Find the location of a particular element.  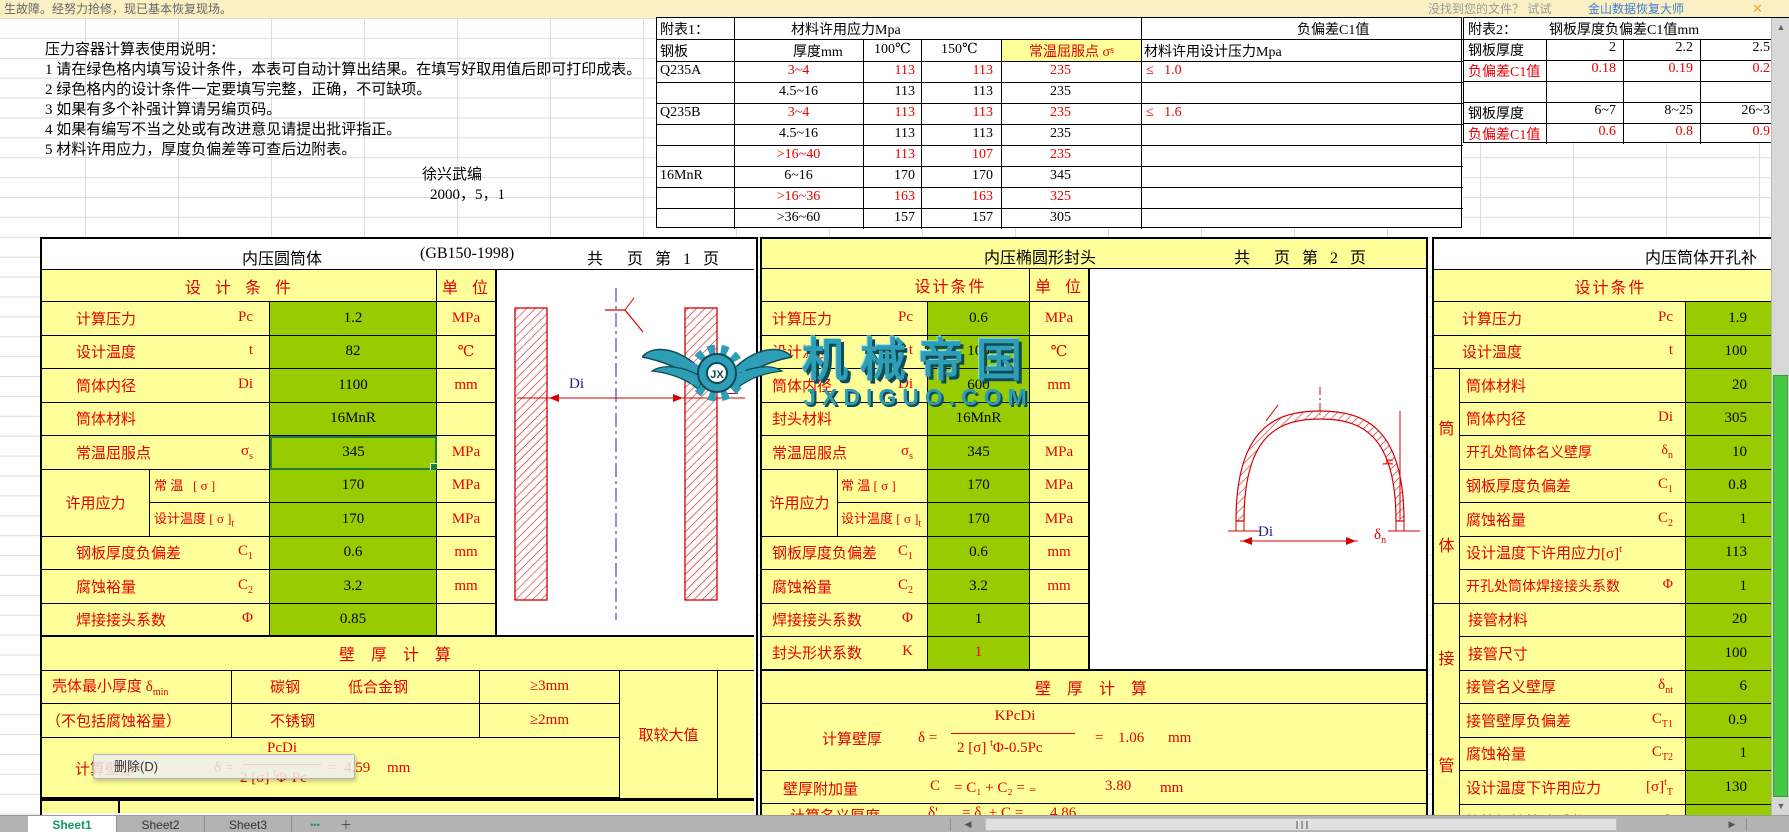

row-label: 常 温 [ σ ] is located at coordinates (868, 485).